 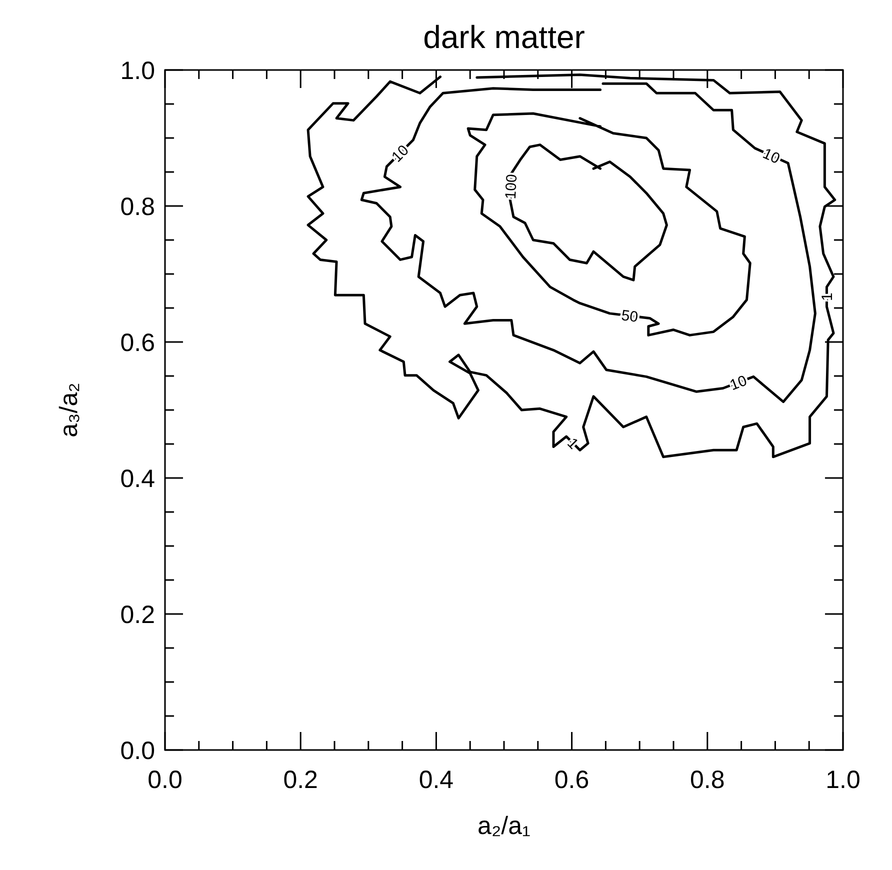 What do you see at coordinates (843, 780) in the screenshot?
I see `x-tick-label: 1.0` at bounding box center [843, 780].